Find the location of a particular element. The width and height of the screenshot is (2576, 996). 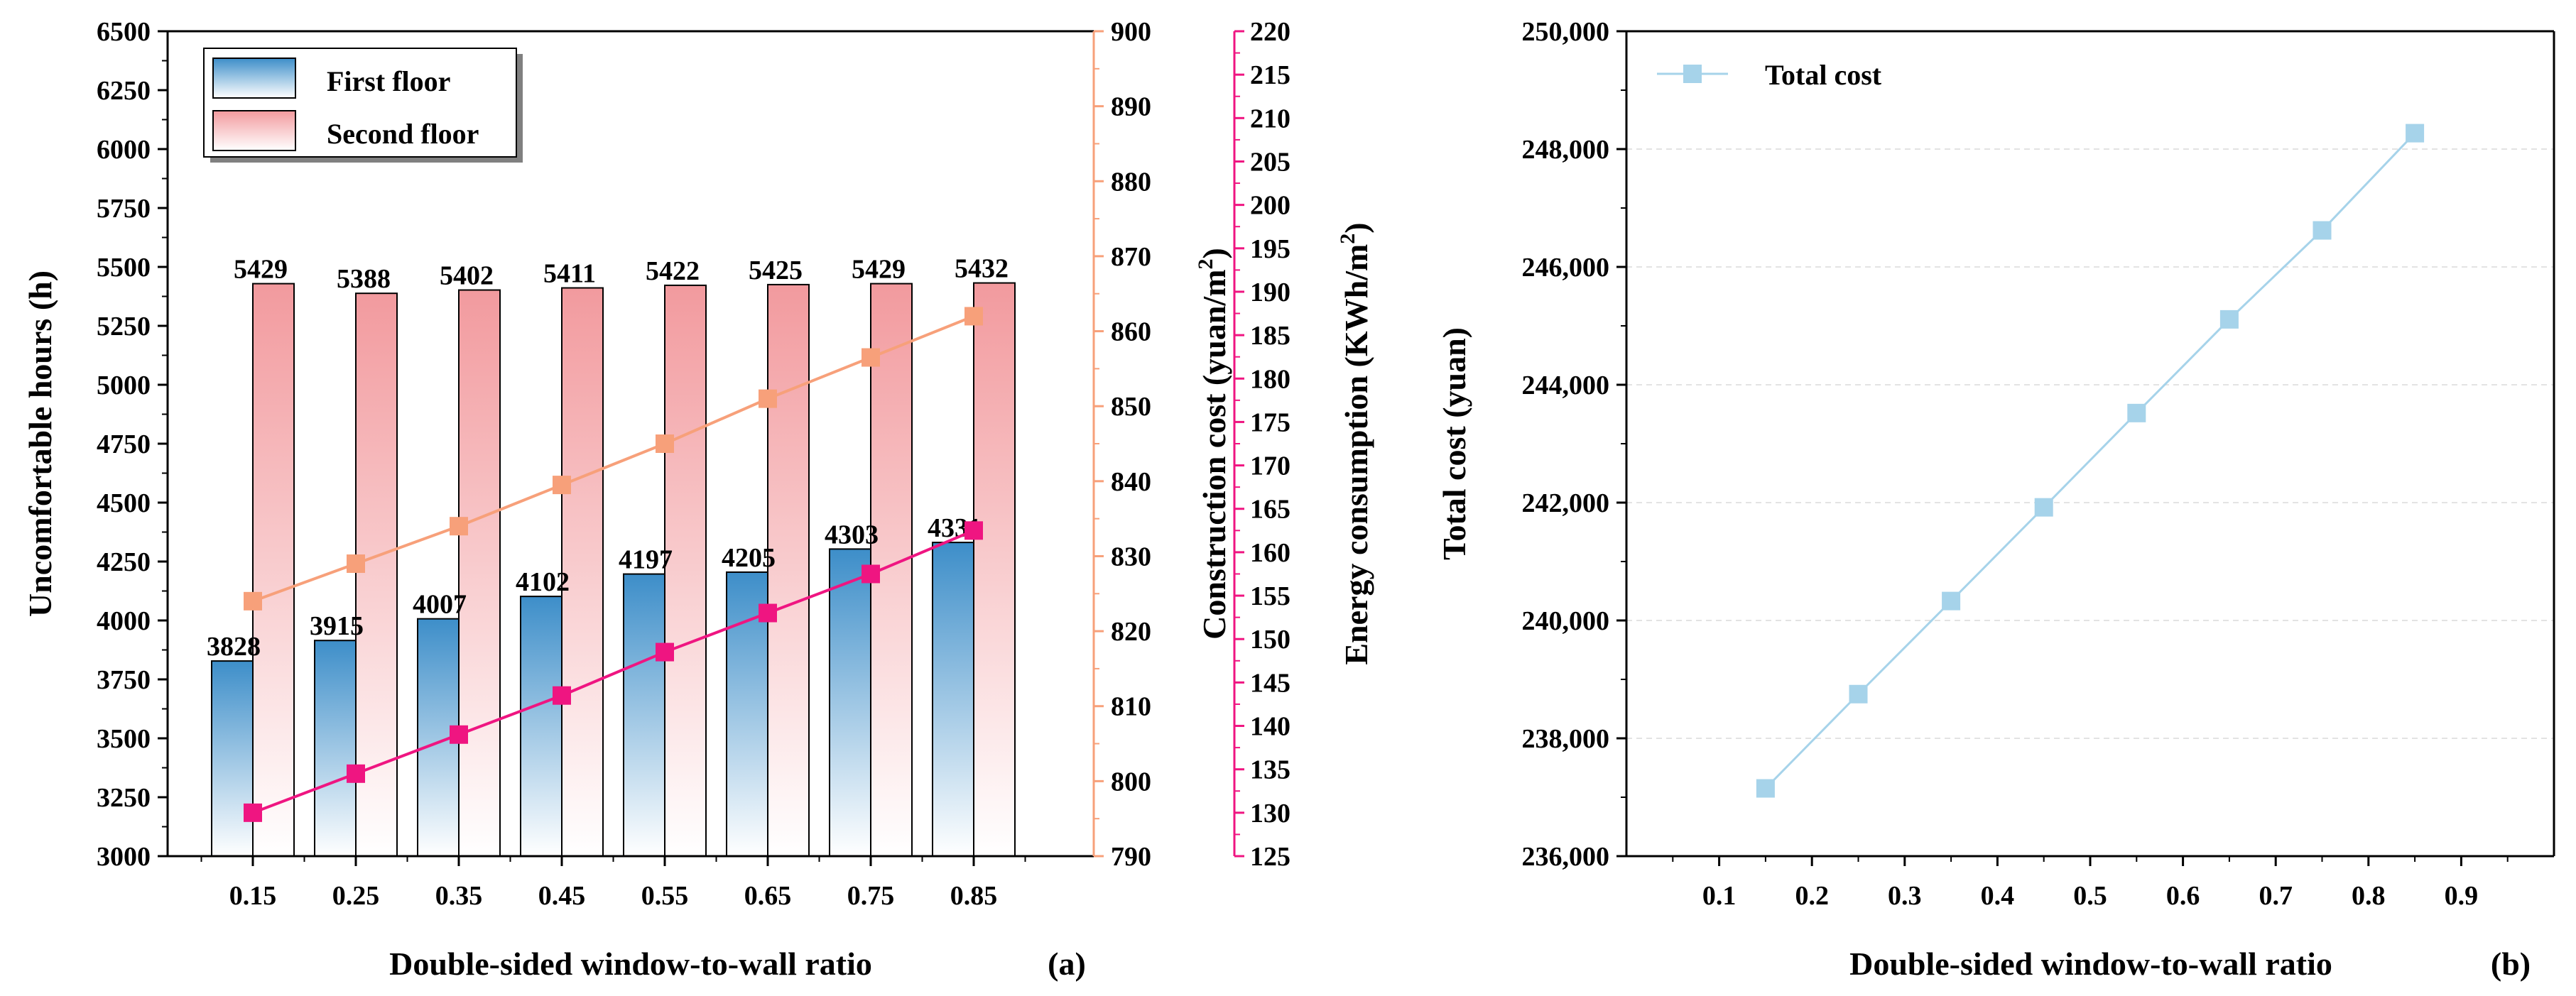

left-axis-title: Uncomfortable hours (h) is located at coordinates (40, 443).